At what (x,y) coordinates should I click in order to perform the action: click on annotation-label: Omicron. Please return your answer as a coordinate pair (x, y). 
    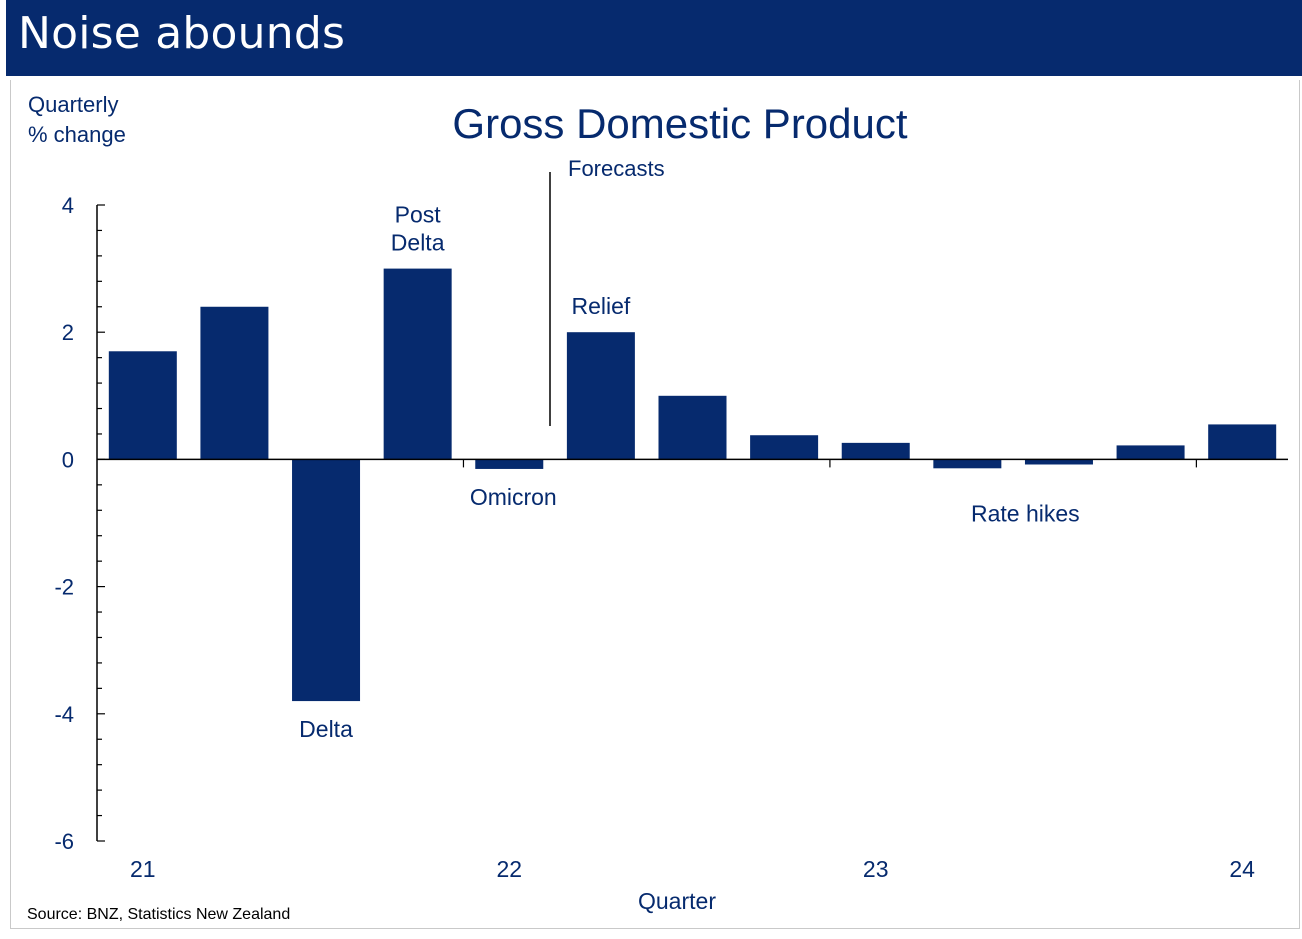
    Looking at the image, I should click on (513, 497).